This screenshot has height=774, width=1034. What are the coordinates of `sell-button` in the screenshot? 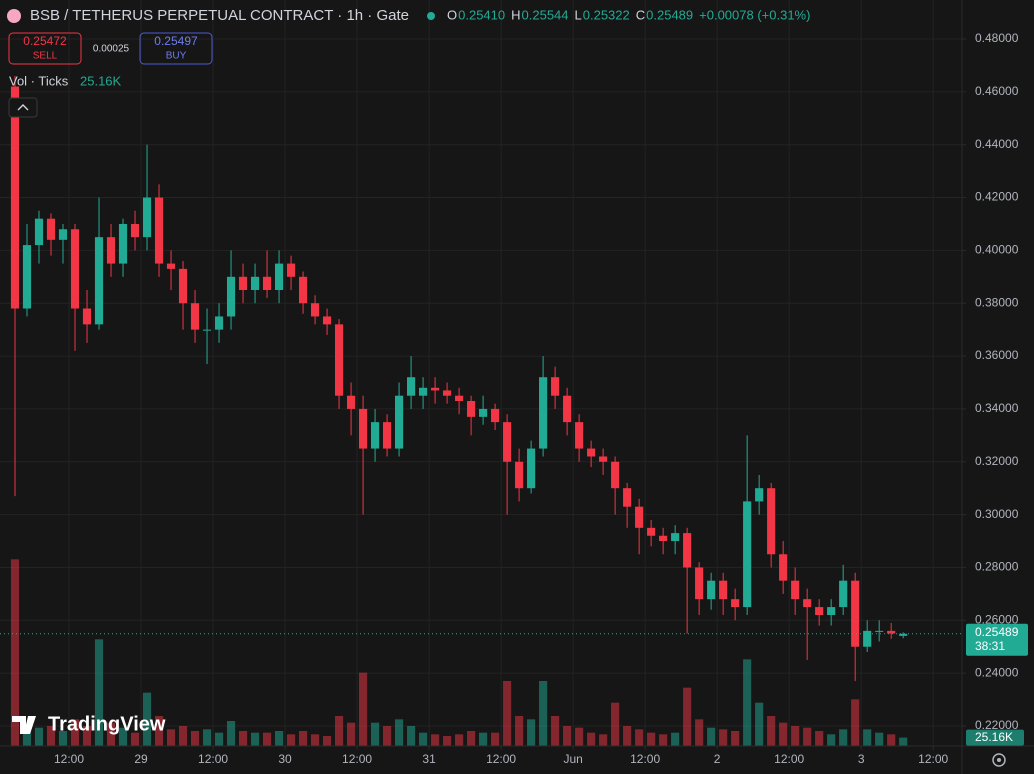 It's located at (45, 48).